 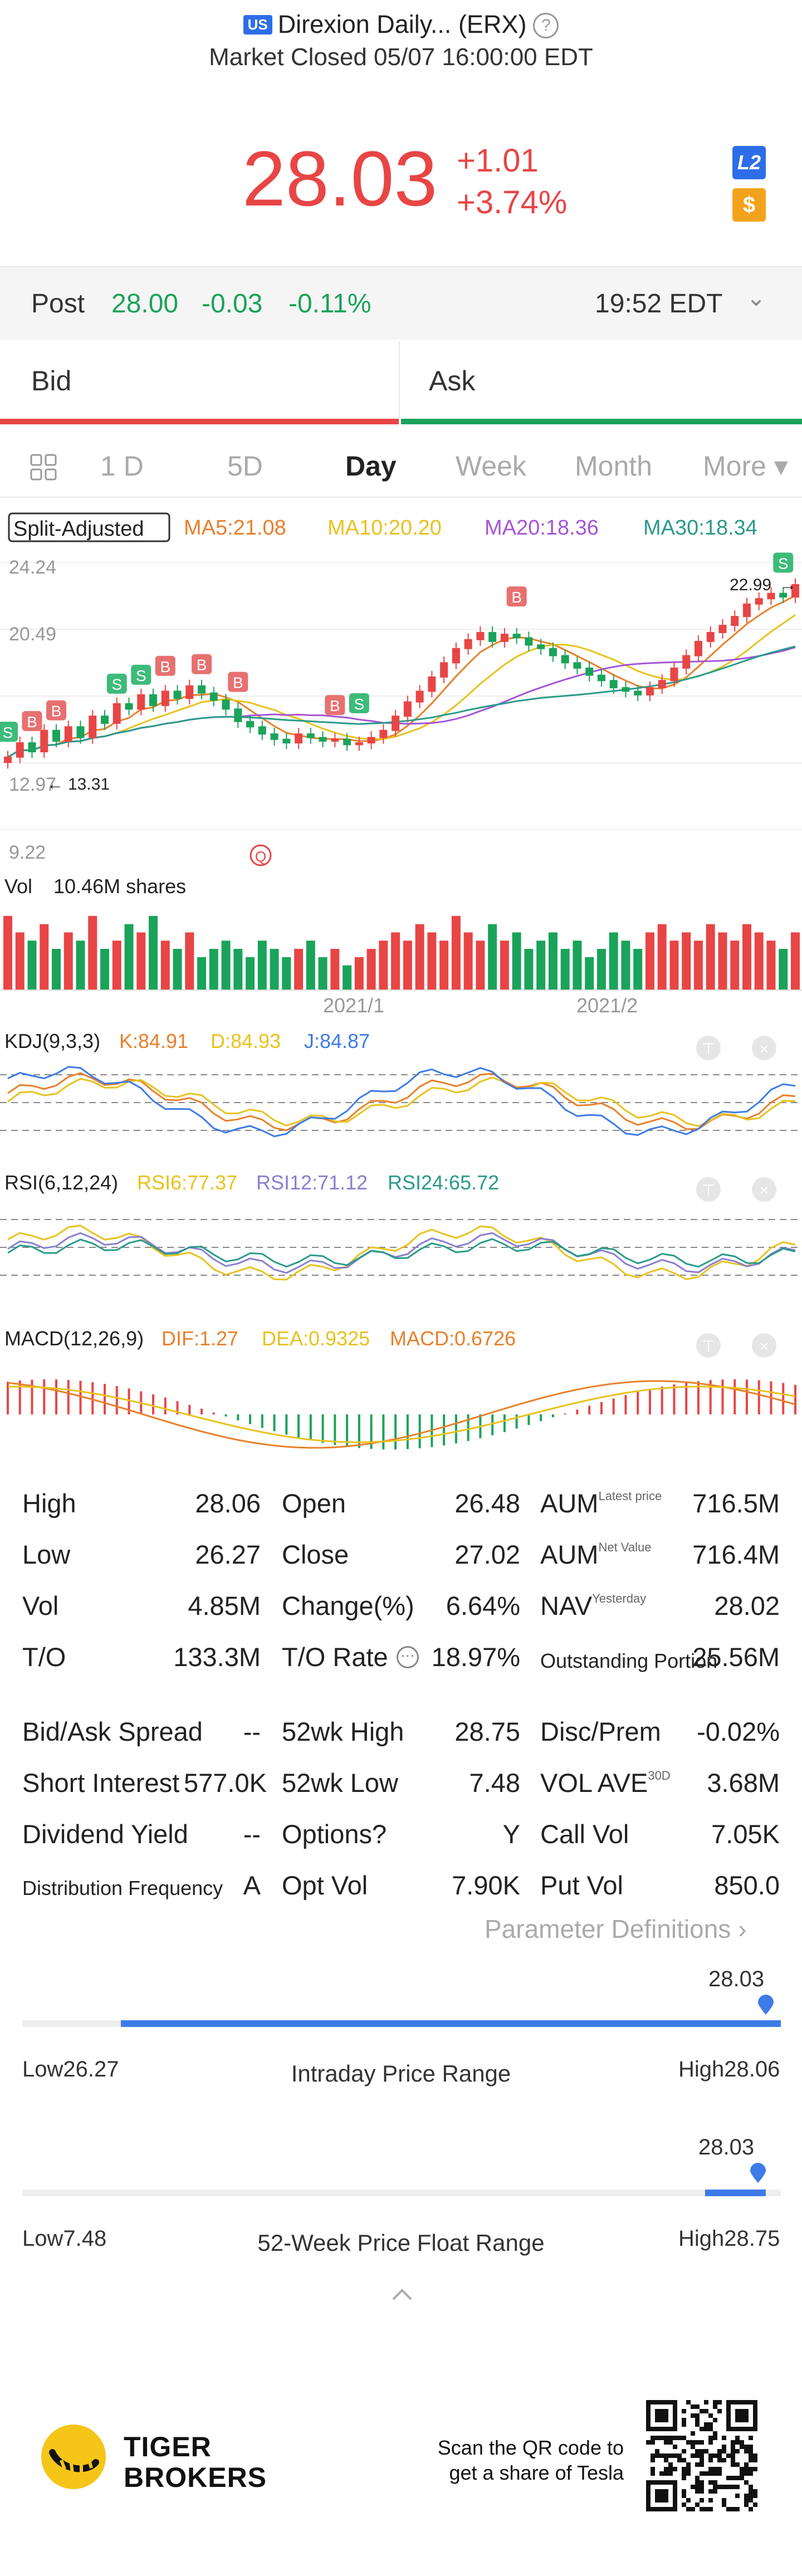 What do you see at coordinates (537, 2472) in the screenshot?
I see `qr-caption-line2: get a share of Tesla` at bounding box center [537, 2472].